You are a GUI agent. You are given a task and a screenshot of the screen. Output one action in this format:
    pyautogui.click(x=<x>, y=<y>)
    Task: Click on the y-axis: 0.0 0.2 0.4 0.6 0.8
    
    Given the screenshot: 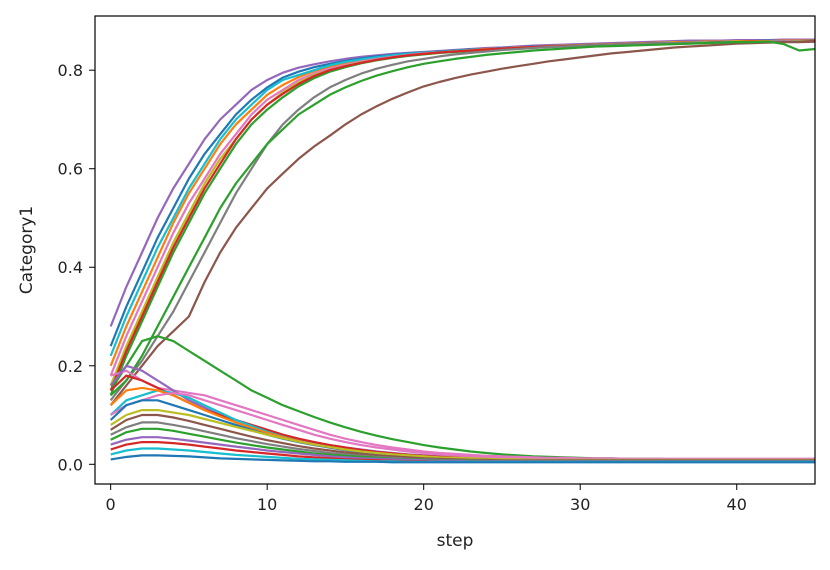 What is the action you would take?
    pyautogui.click(x=76, y=267)
    